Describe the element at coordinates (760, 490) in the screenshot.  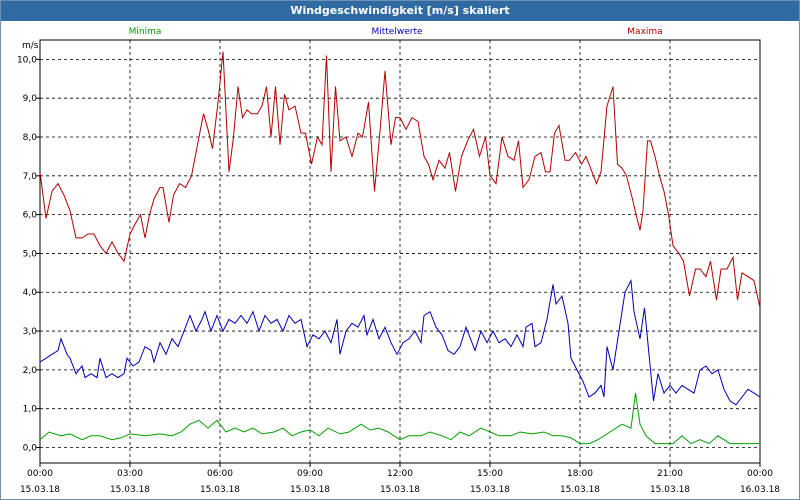
I see `x-tick-date: 16.03.18` at that location.